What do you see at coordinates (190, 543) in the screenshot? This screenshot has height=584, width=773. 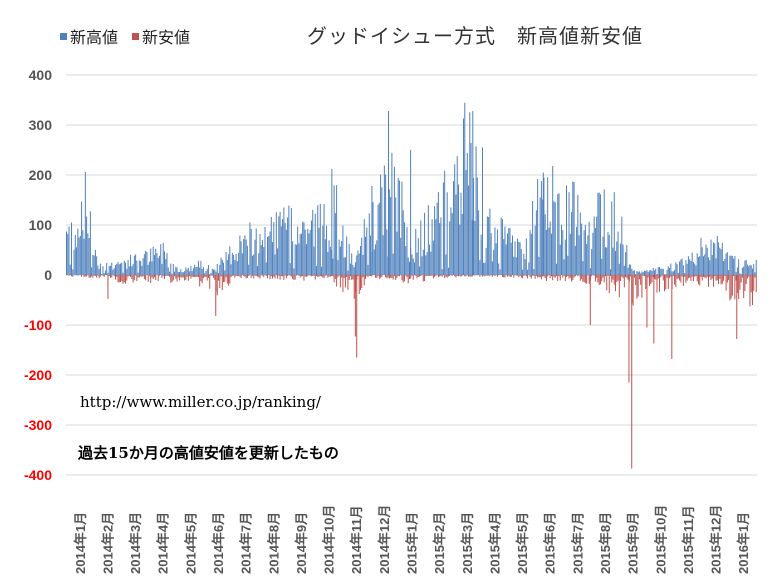 I see `x-tick-label: 2014年5月` at bounding box center [190, 543].